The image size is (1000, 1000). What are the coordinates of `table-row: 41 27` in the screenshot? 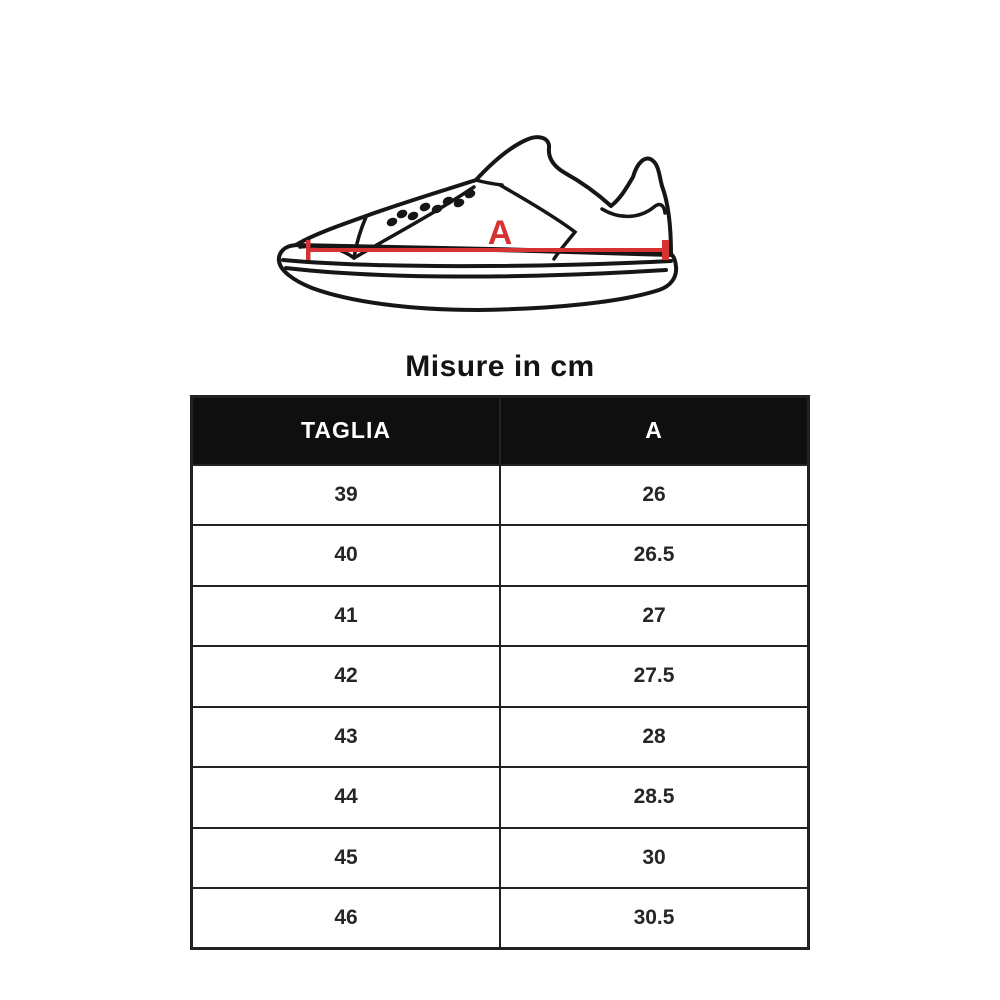 It's located at (500, 615).